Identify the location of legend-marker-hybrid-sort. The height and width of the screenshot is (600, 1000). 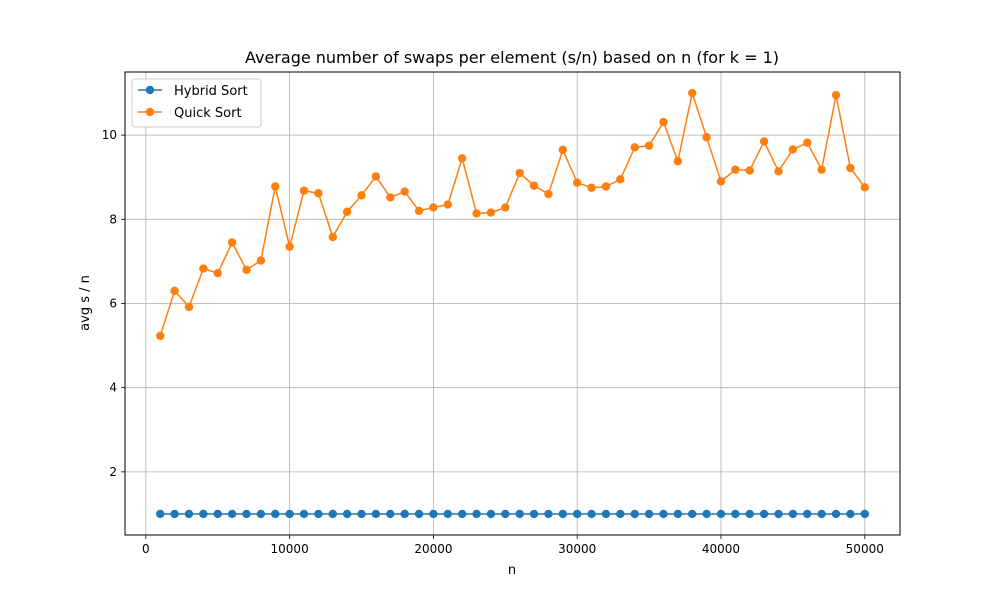
(150, 90).